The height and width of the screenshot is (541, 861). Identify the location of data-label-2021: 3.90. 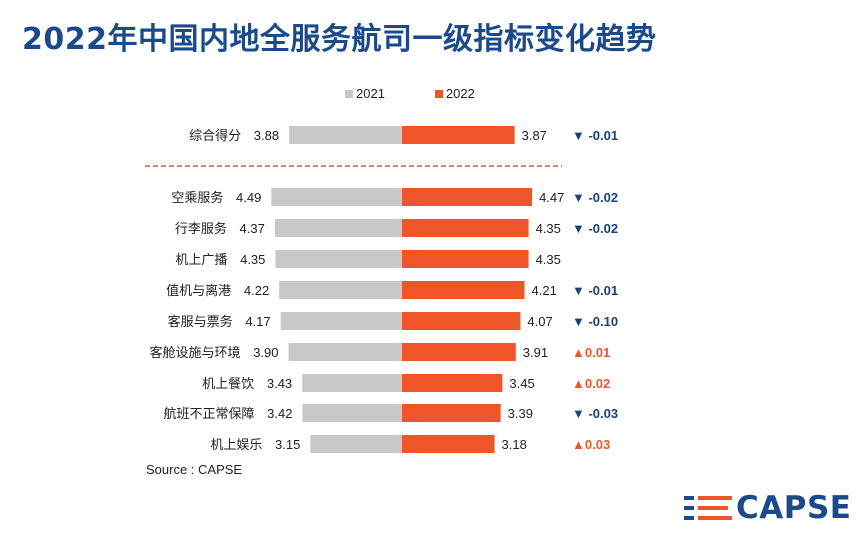
(265, 352).